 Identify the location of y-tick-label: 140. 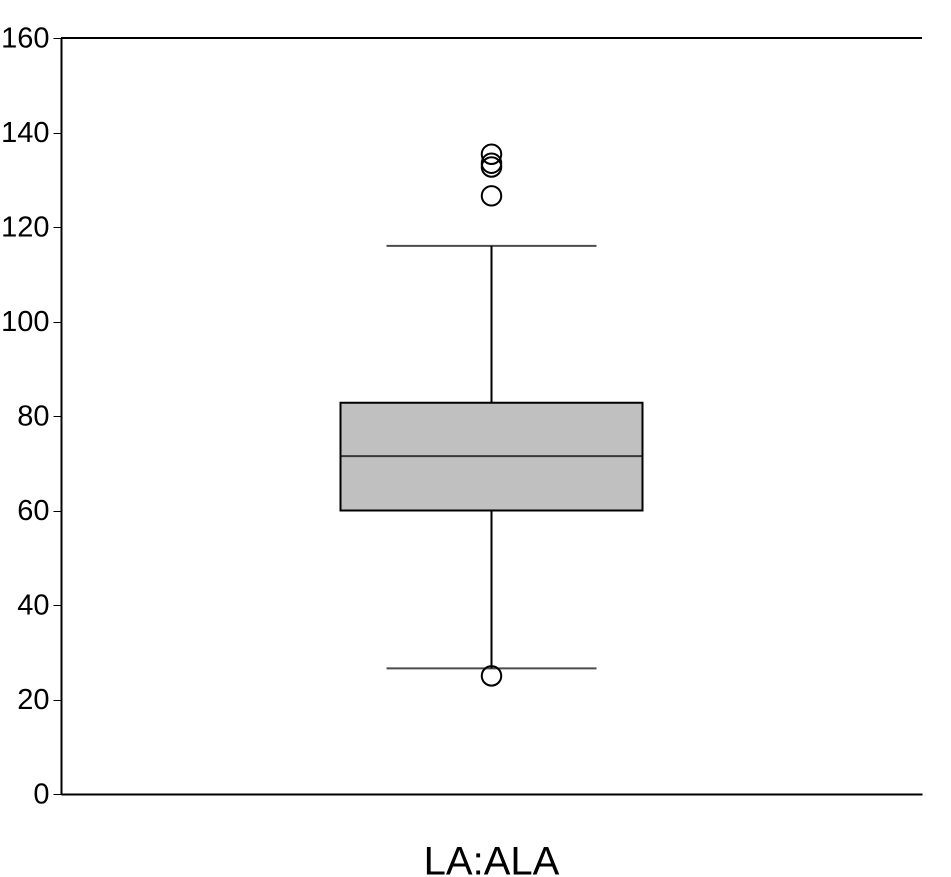
(25, 133).